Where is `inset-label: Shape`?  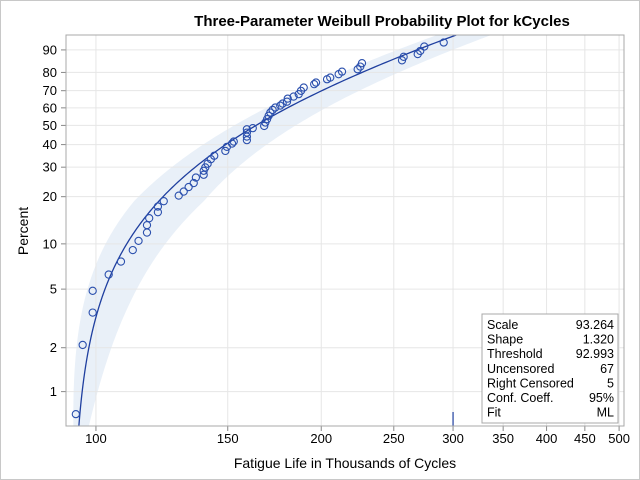 inset-label: Shape is located at coordinates (505, 340).